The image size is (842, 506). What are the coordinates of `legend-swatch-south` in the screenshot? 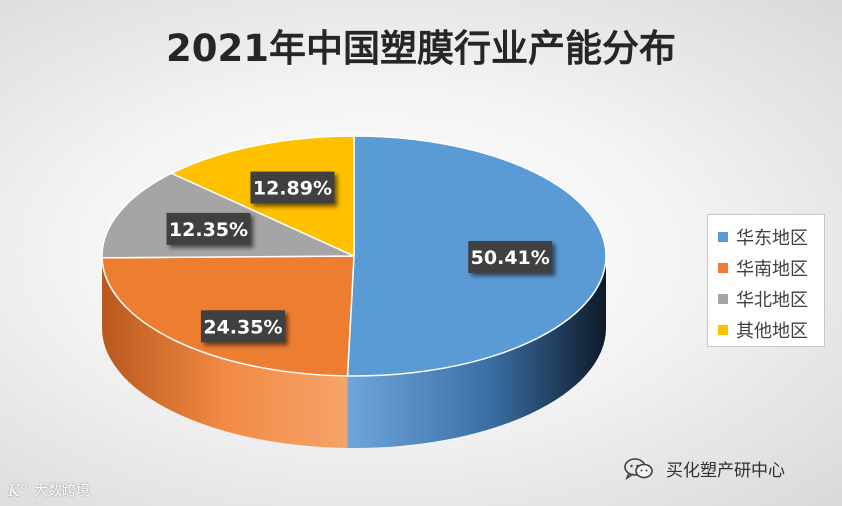 It's located at (723, 267).